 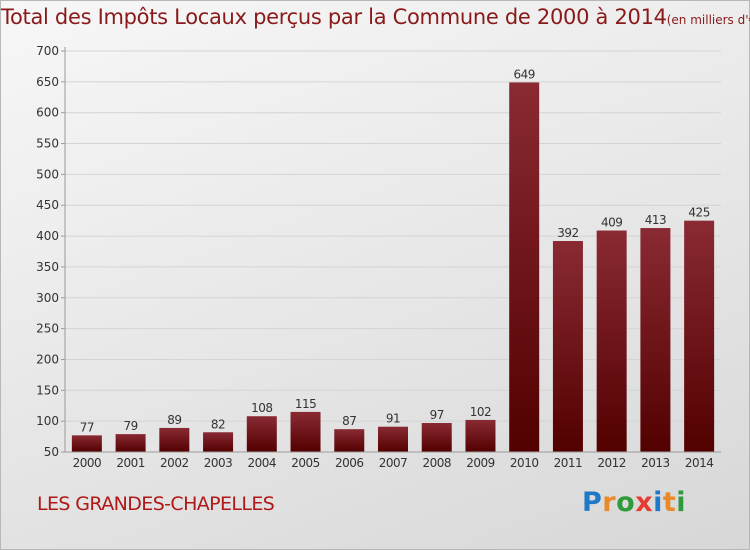 What do you see at coordinates (611, 223) in the screenshot?
I see `value-label-2012: 409` at bounding box center [611, 223].